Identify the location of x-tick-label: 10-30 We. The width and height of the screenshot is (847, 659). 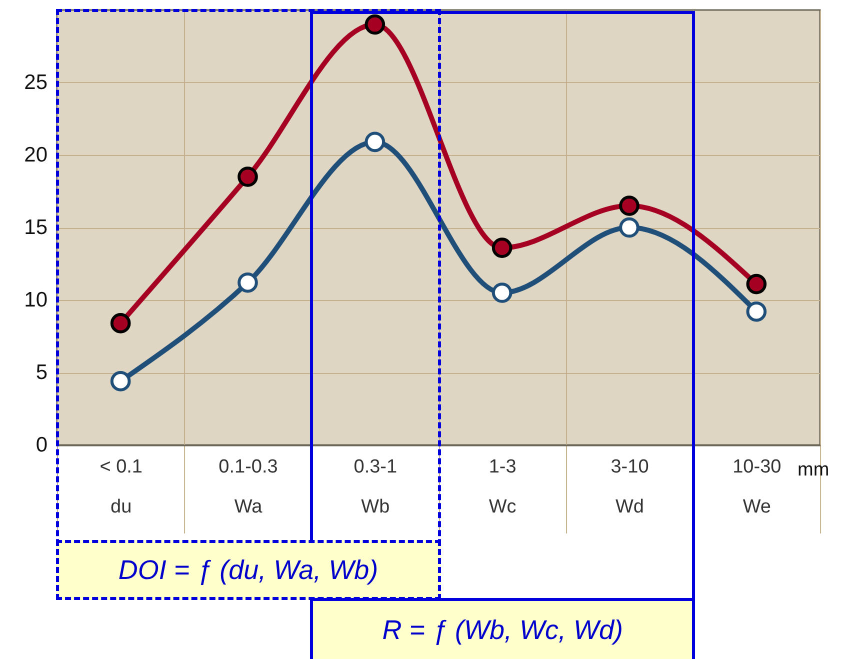
(757, 487).